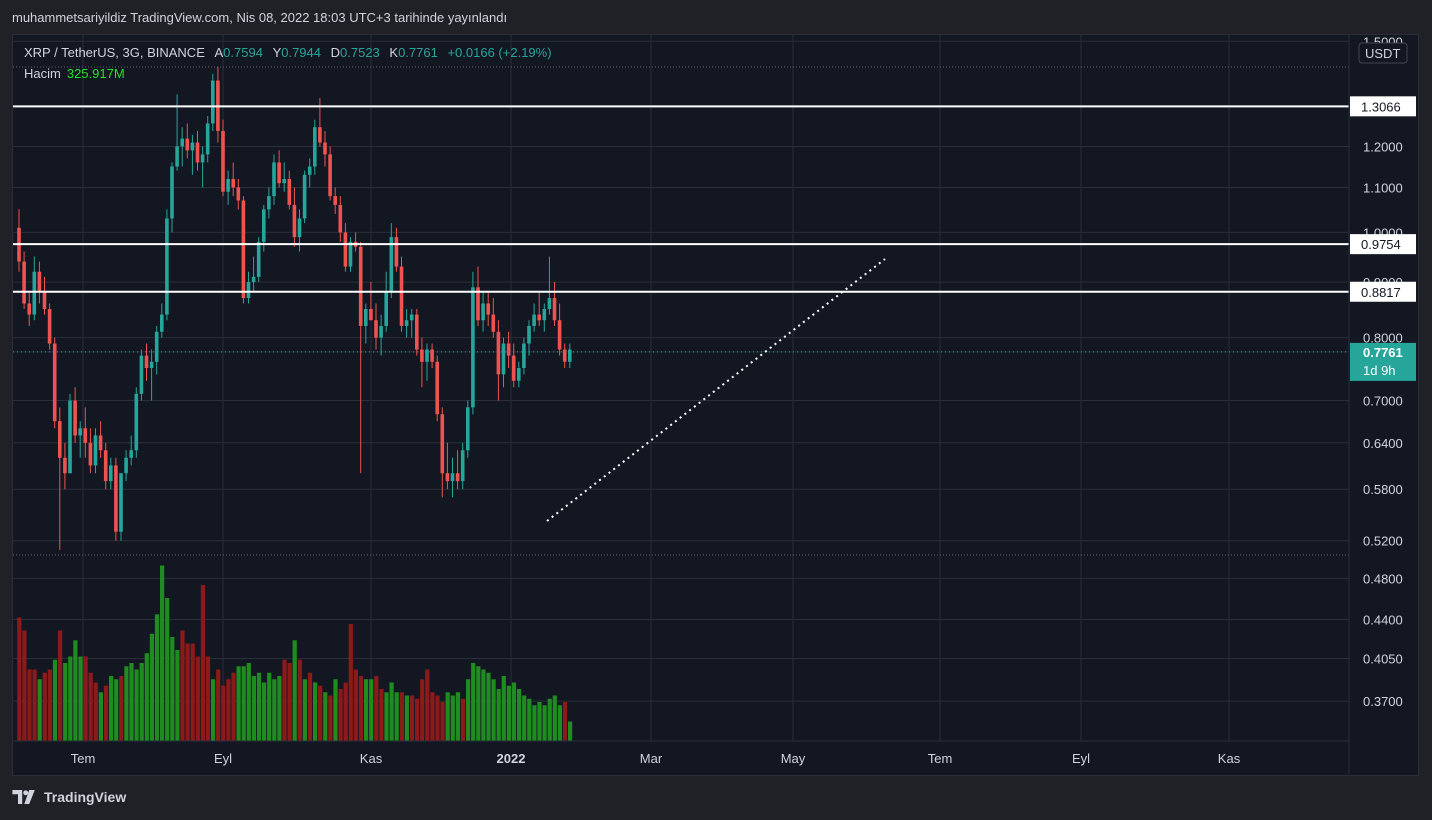 This screenshot has width=1432, height=820. What do you see at coordinates (1383, 352) in the screenshot?
I see `last-price-label: 0.7761` at bounding box center [1383, 352].